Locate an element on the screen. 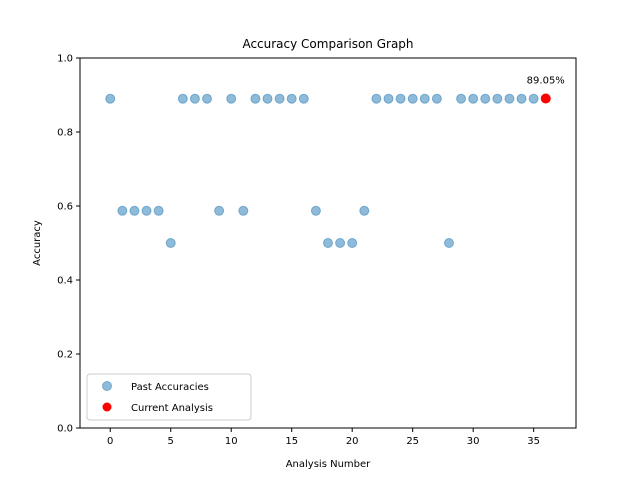 This screenshot has width=640, height=480. x-tick-label: 25 is located at coordinates (412, 441).